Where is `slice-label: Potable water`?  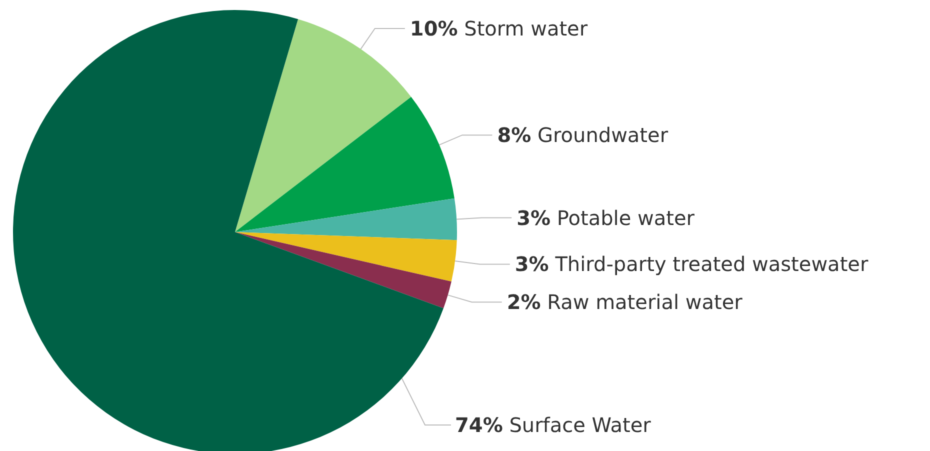
slice-label: Potable water is located at coordinates (623, 218).